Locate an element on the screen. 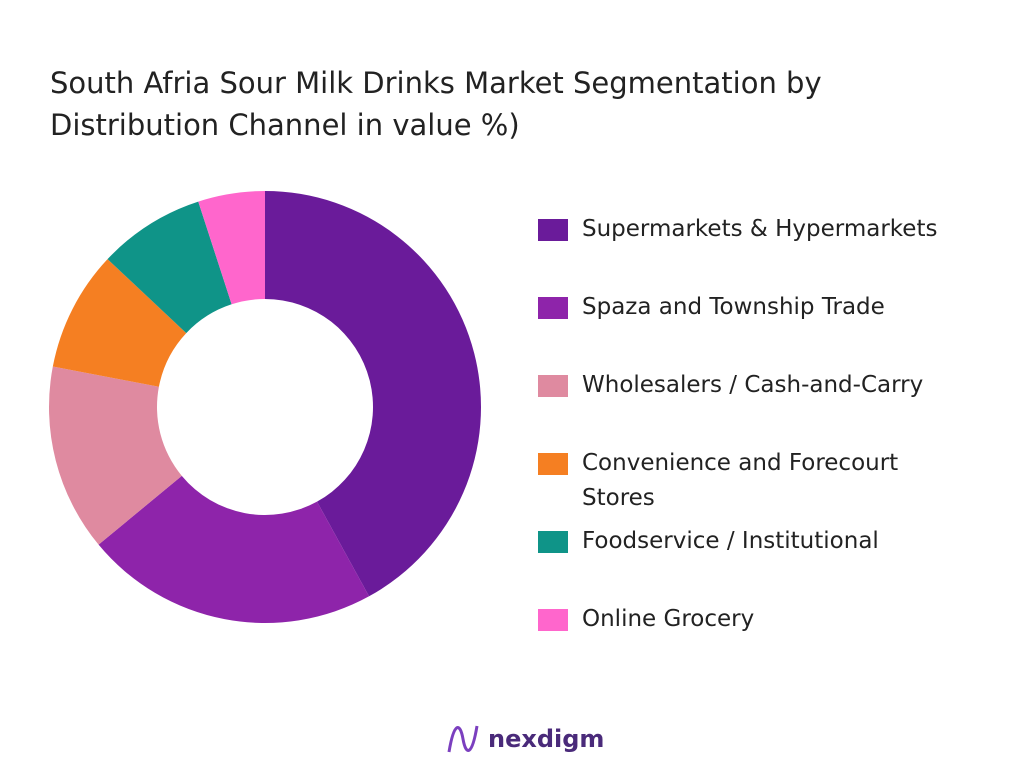 The image size is (1024, 768). brand-name: nexdigm is located at coordinates (546, 739).